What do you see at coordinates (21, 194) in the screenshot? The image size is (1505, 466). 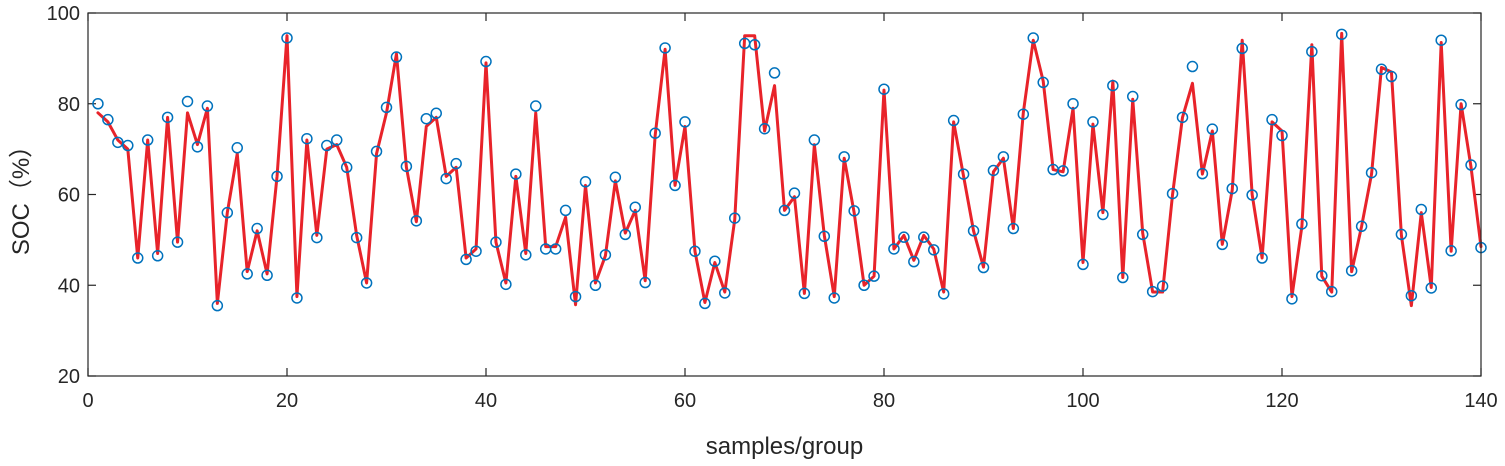 I see `y-axis-label: SOC（%）` at bounding box center [21, 194].